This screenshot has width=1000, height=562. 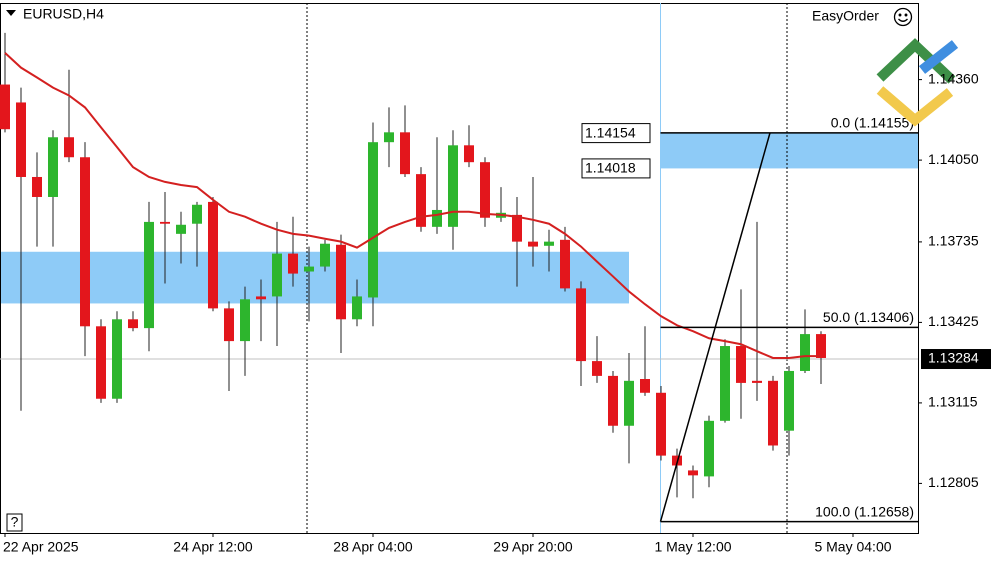 What do you see at coordinates (953, 482) in the screenshot?
I see `y-tick-label: 1.12805` at bounding box center [953, 482].